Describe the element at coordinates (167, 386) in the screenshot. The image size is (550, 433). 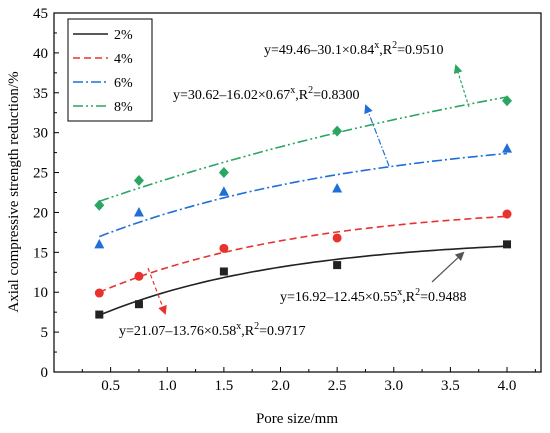
I see `x-tick-label: 1.0` at that location.